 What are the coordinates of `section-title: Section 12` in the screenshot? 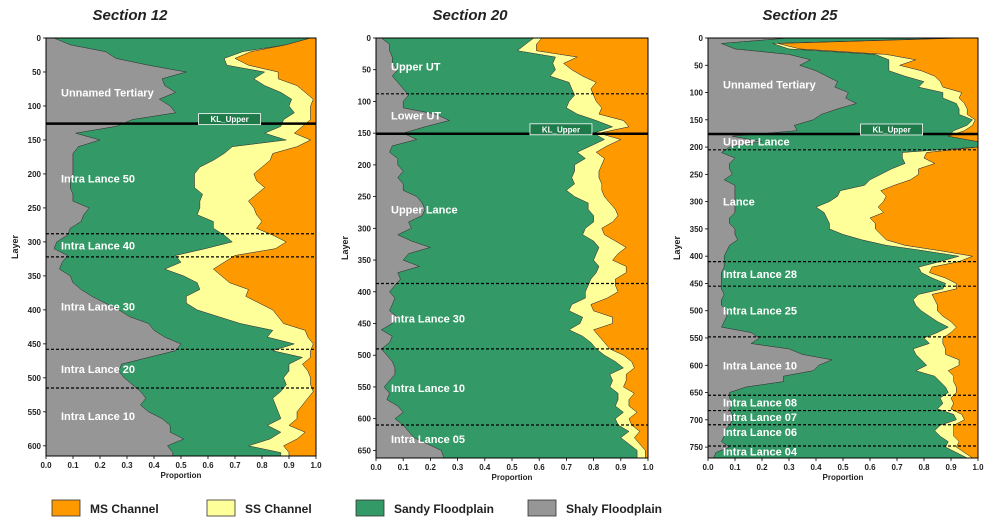 It's located at (130, 15).